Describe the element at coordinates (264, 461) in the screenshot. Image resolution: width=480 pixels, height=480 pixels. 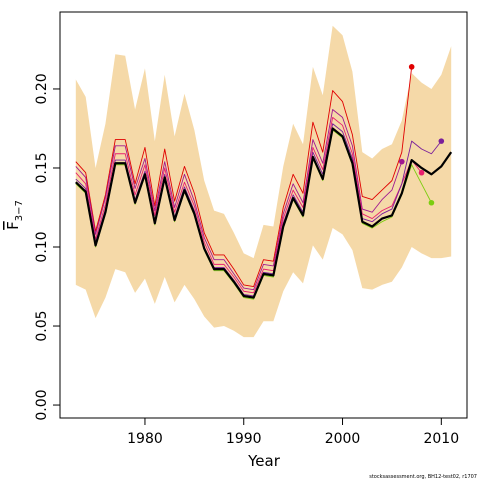
I see `x-axis-label: Year` at that location.